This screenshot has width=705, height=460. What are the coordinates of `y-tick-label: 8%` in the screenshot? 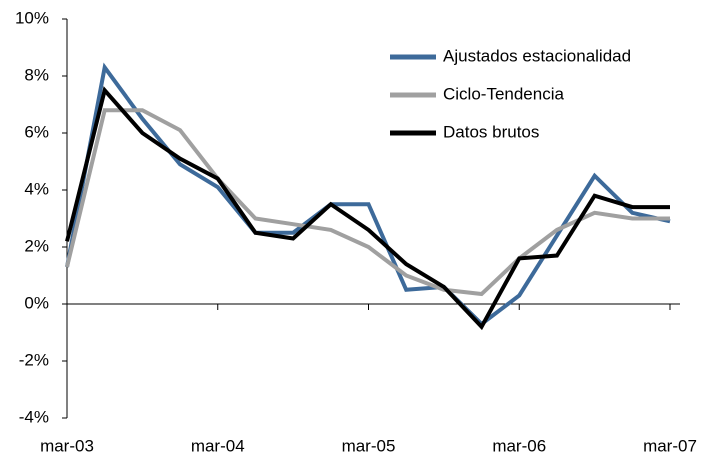 It's located at (36, 74).